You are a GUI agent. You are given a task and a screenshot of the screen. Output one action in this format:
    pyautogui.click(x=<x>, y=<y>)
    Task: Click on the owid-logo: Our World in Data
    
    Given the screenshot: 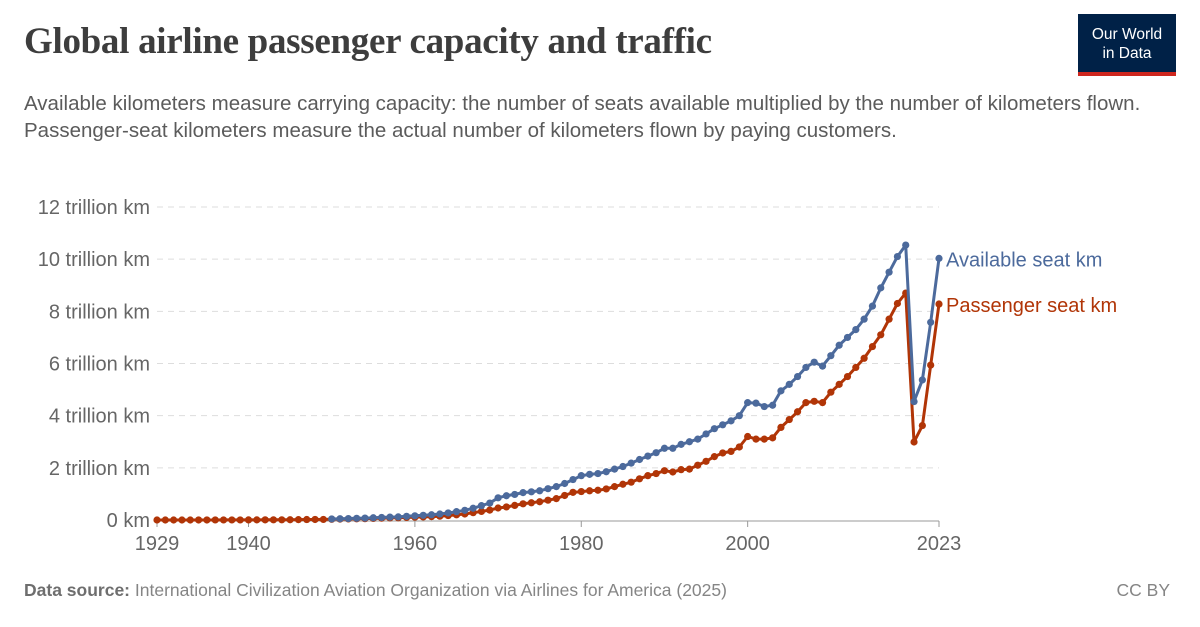 What is the action you would take?
    pyautogui.click(x=1127, y=45)
    